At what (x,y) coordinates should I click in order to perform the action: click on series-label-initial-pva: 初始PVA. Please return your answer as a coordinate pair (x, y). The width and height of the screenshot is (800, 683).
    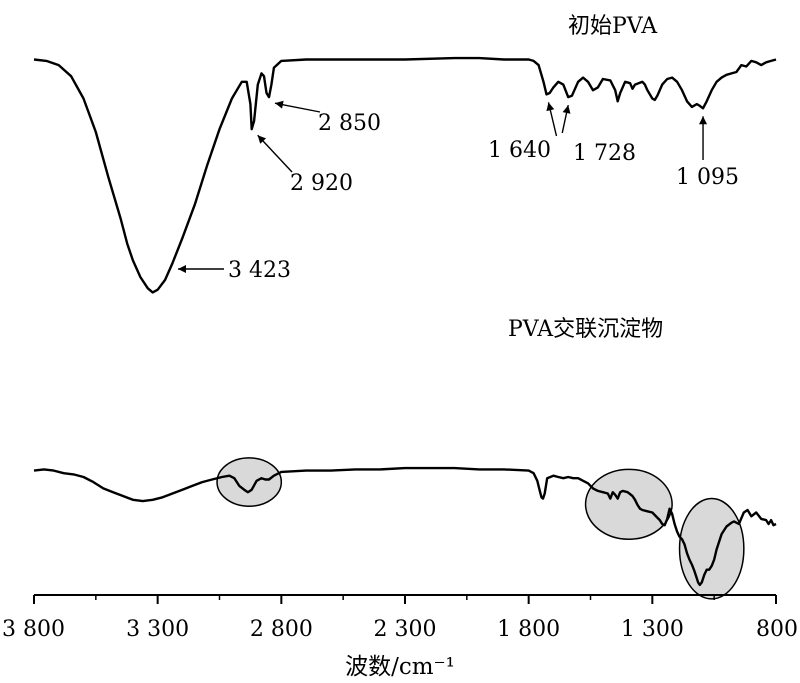
    Looking at the image, I should click on (613, 26).